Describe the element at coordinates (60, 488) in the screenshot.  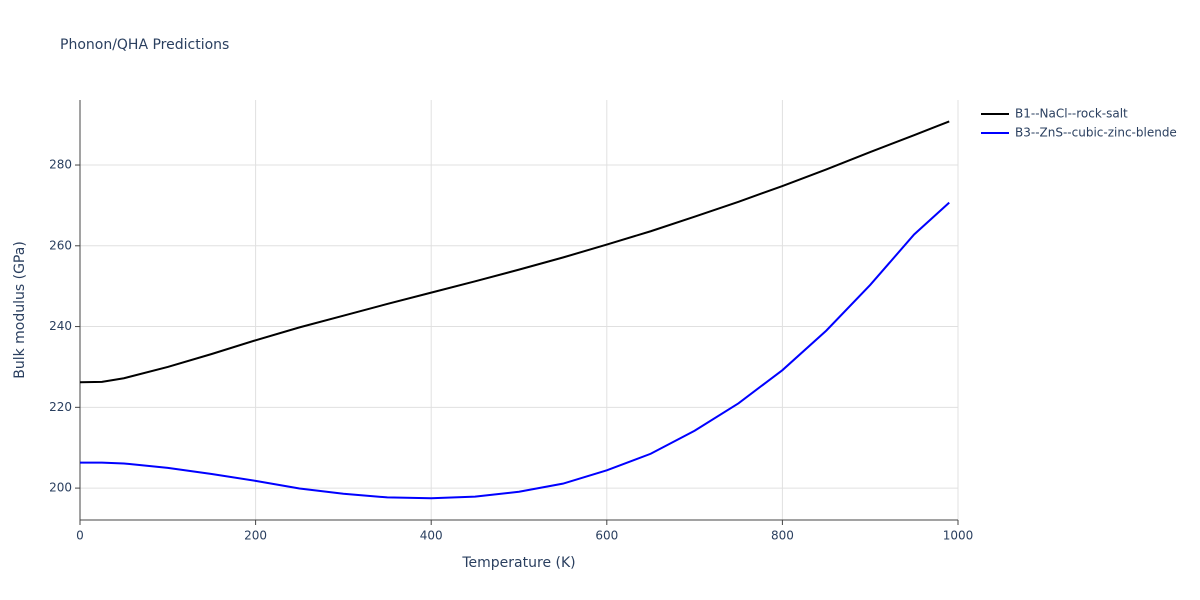
I see `y-tick-label: 200` at that location.